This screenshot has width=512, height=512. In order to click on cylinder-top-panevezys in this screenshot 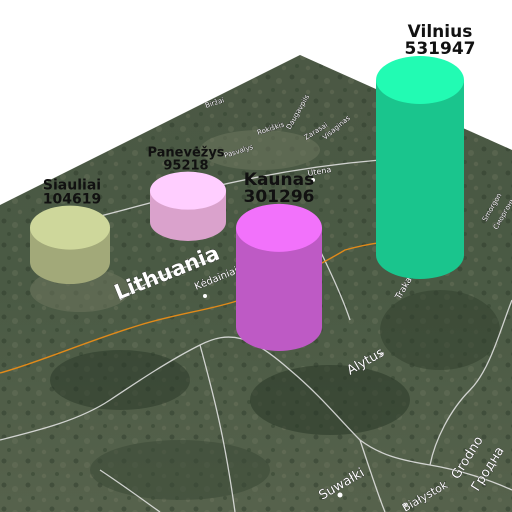, I will do `click(188, 190)`.